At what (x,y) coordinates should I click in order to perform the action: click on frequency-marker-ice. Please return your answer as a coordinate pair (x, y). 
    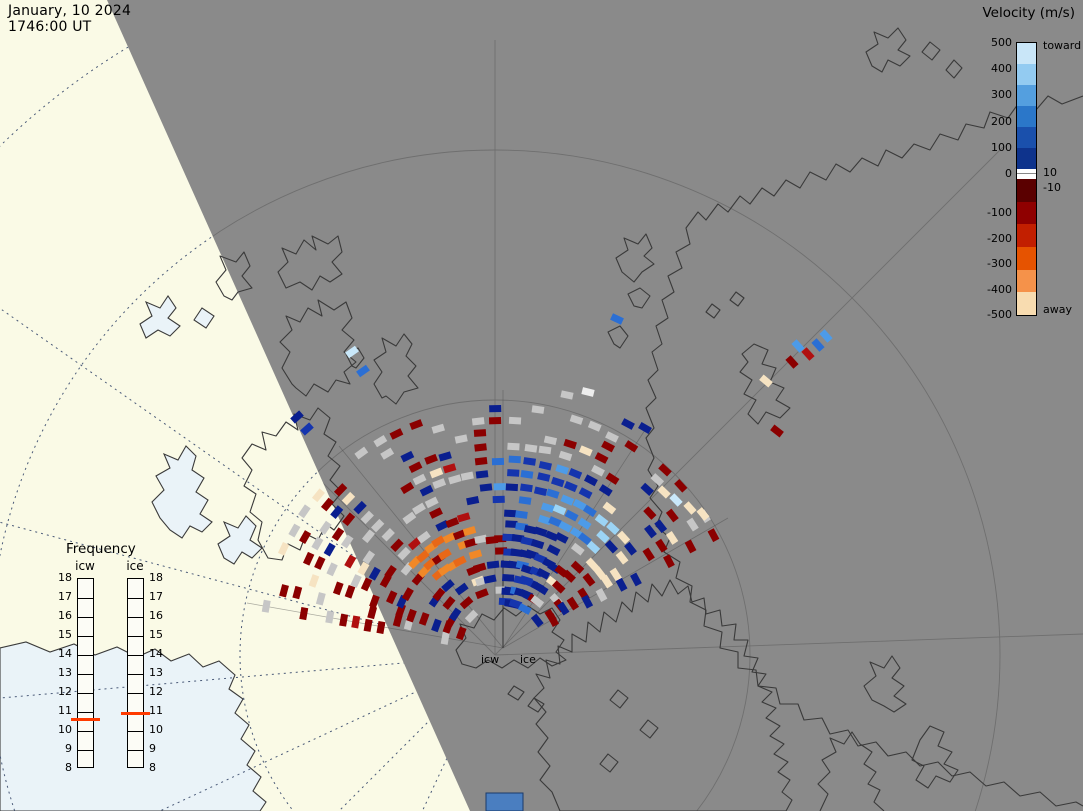
    Looking at the image, I should click on (135, 713).